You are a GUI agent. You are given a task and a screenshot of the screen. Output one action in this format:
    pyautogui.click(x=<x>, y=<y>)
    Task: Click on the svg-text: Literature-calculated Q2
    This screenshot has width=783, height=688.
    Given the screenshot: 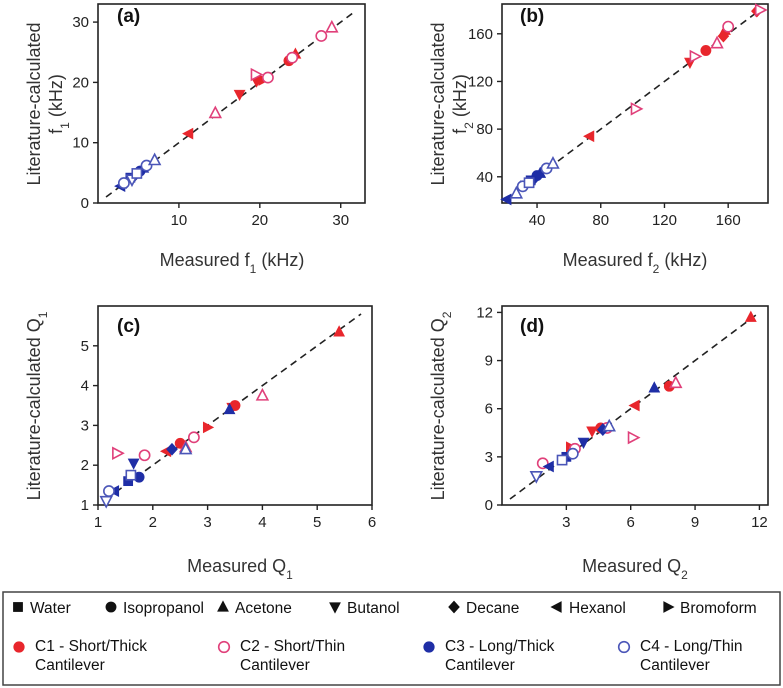 What is the action you would take?
    pyautogui.click(x=441, y=405)
    